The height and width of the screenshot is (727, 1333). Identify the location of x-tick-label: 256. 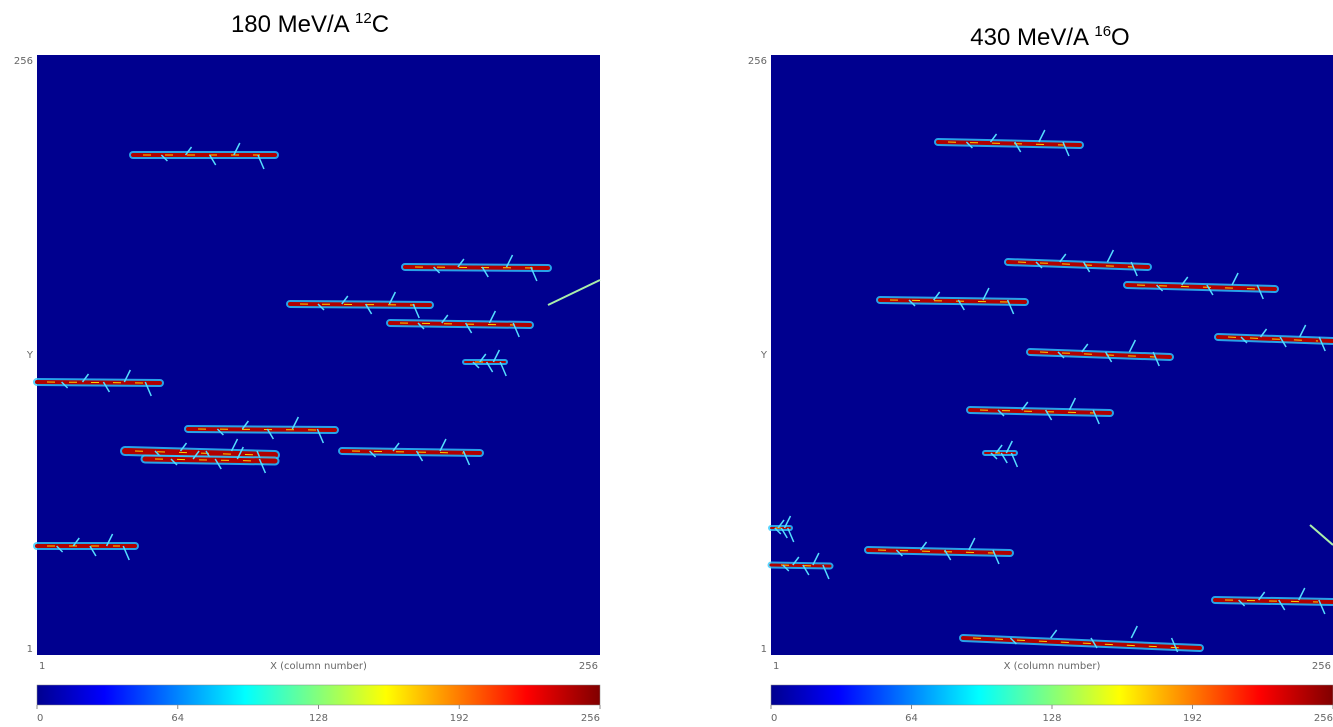
(1321, 666).